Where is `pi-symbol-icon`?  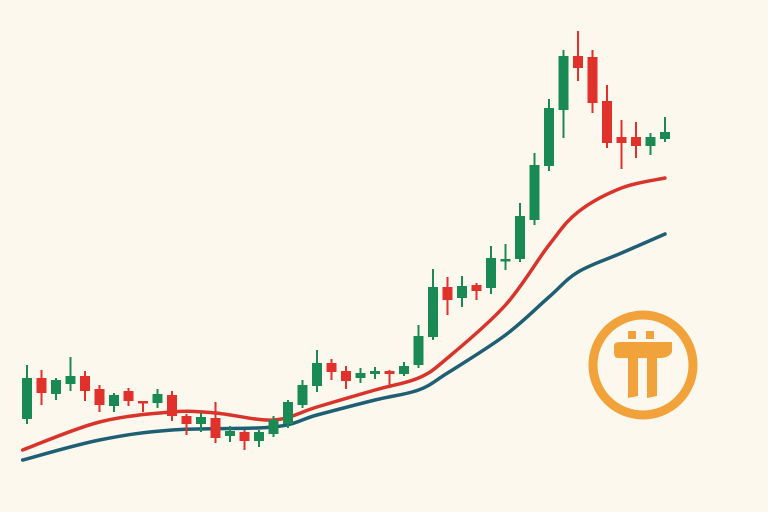 pi-symbol-icon is located at coordinates (643, 370).